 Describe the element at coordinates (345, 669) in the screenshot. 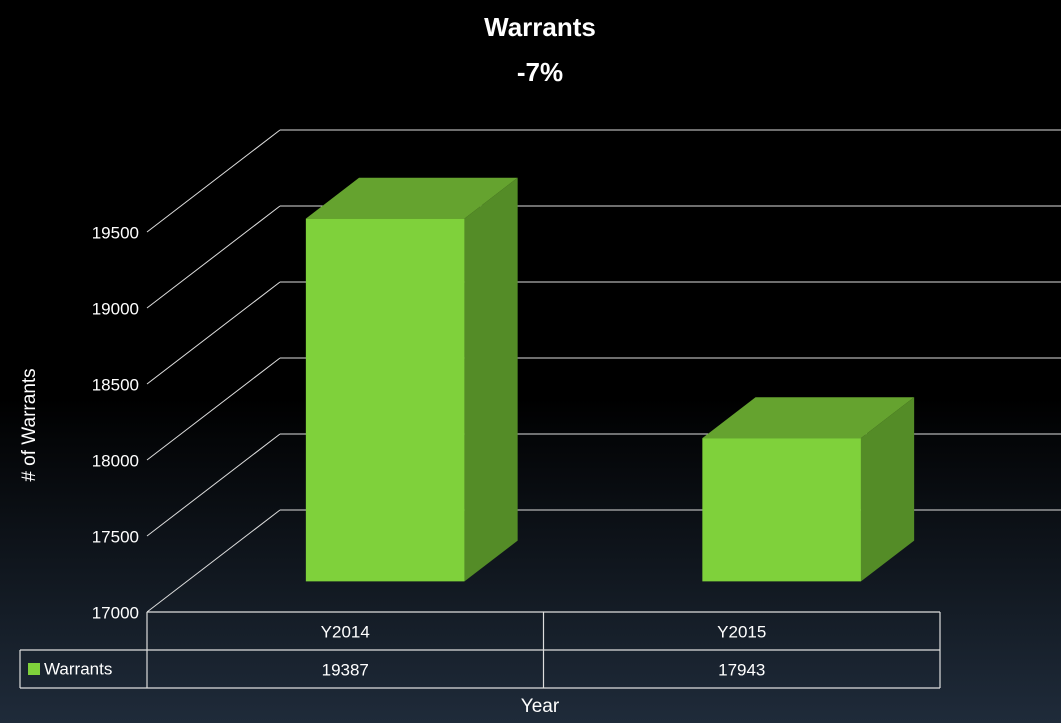

I see `data-label: 19387` at that location.